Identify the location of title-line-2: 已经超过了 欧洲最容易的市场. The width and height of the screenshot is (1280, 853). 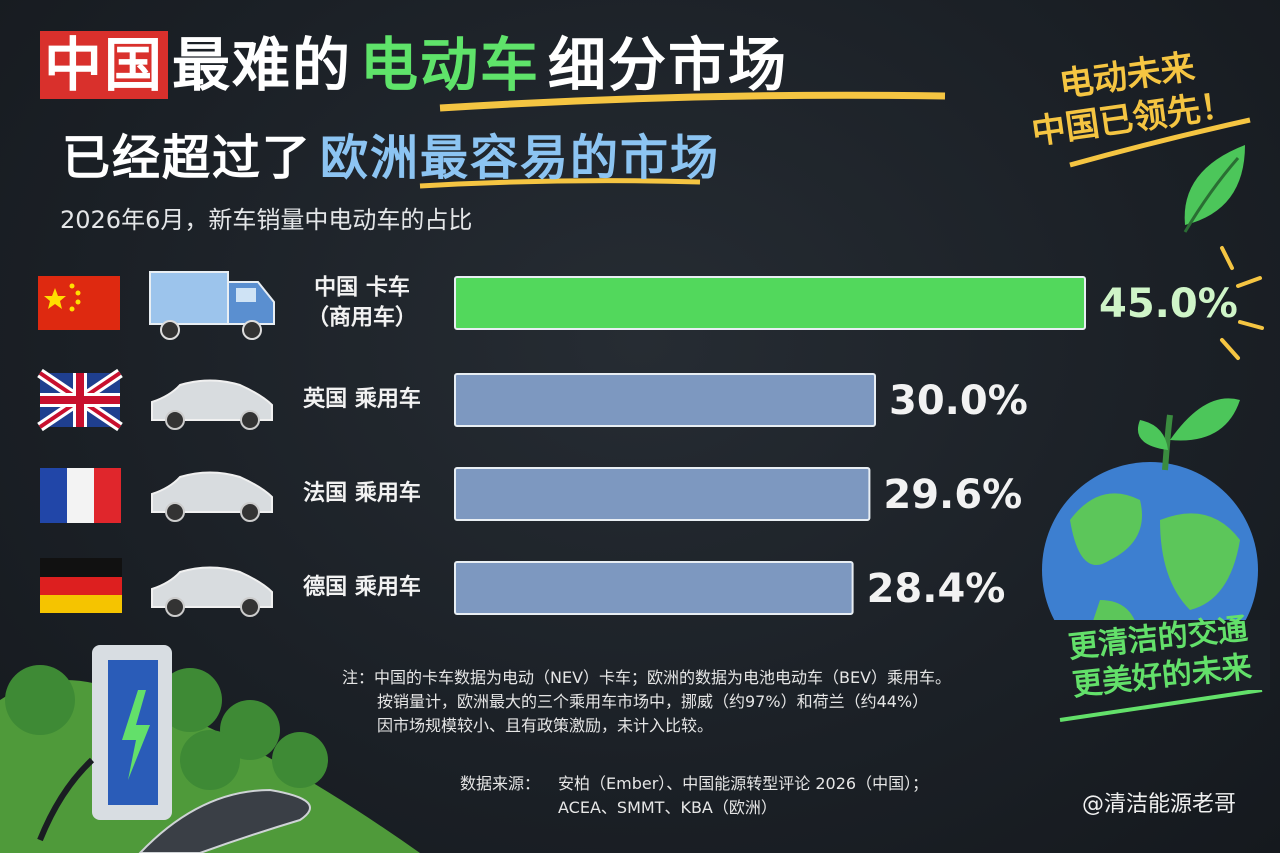
(391, 153).